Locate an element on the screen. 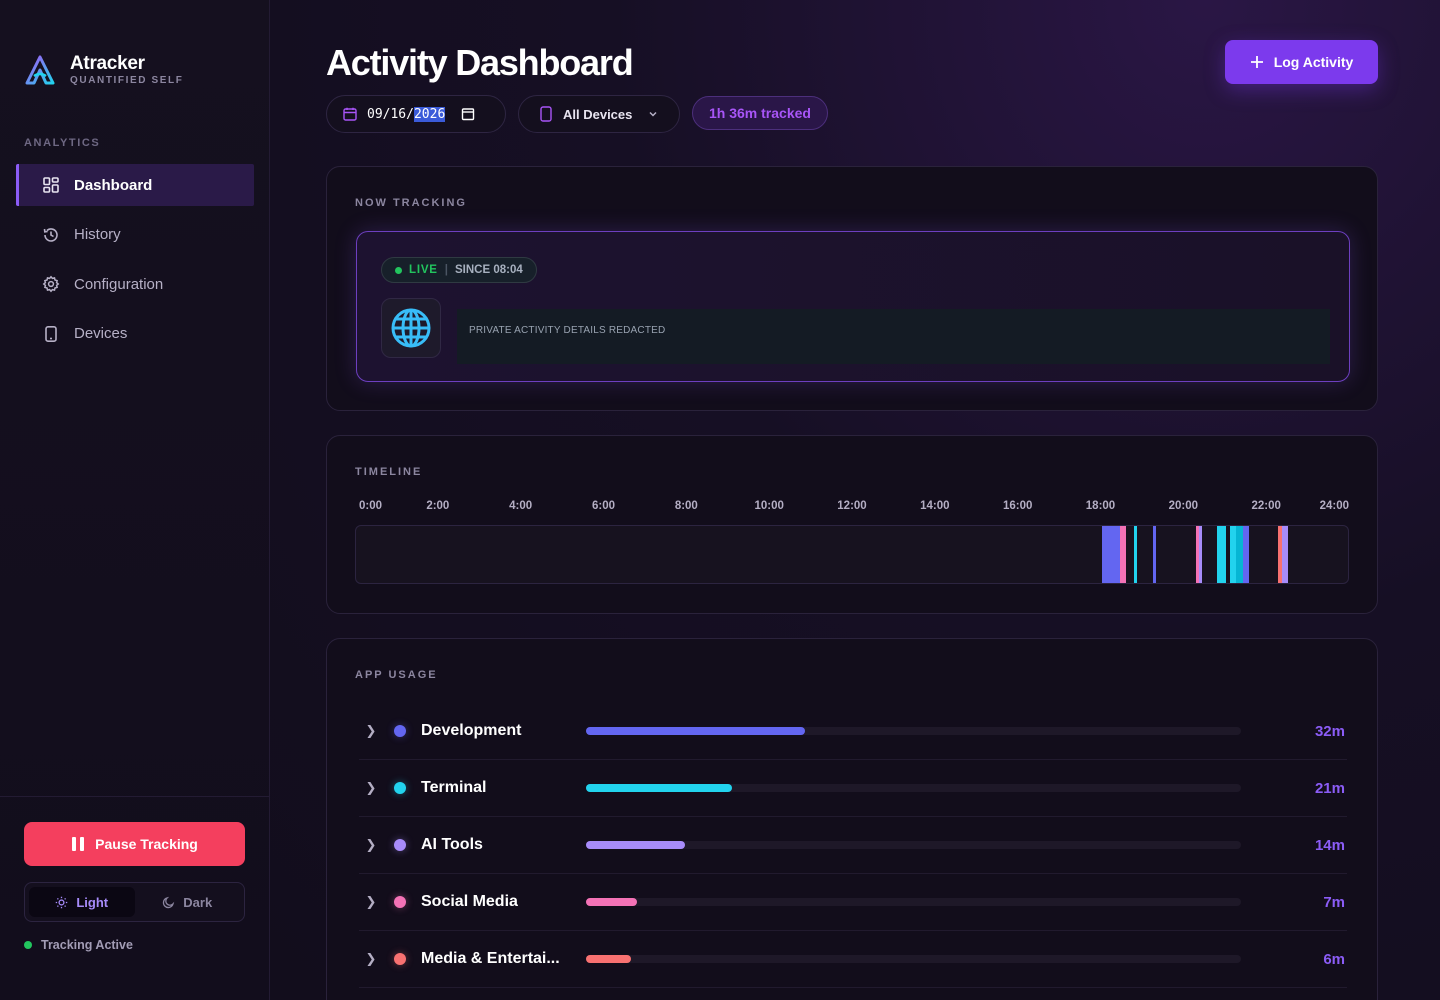 The height and width of the screenshot is (1000, 1440). timeline-tick-label: 4:00 is located at coordinates (521, 506).